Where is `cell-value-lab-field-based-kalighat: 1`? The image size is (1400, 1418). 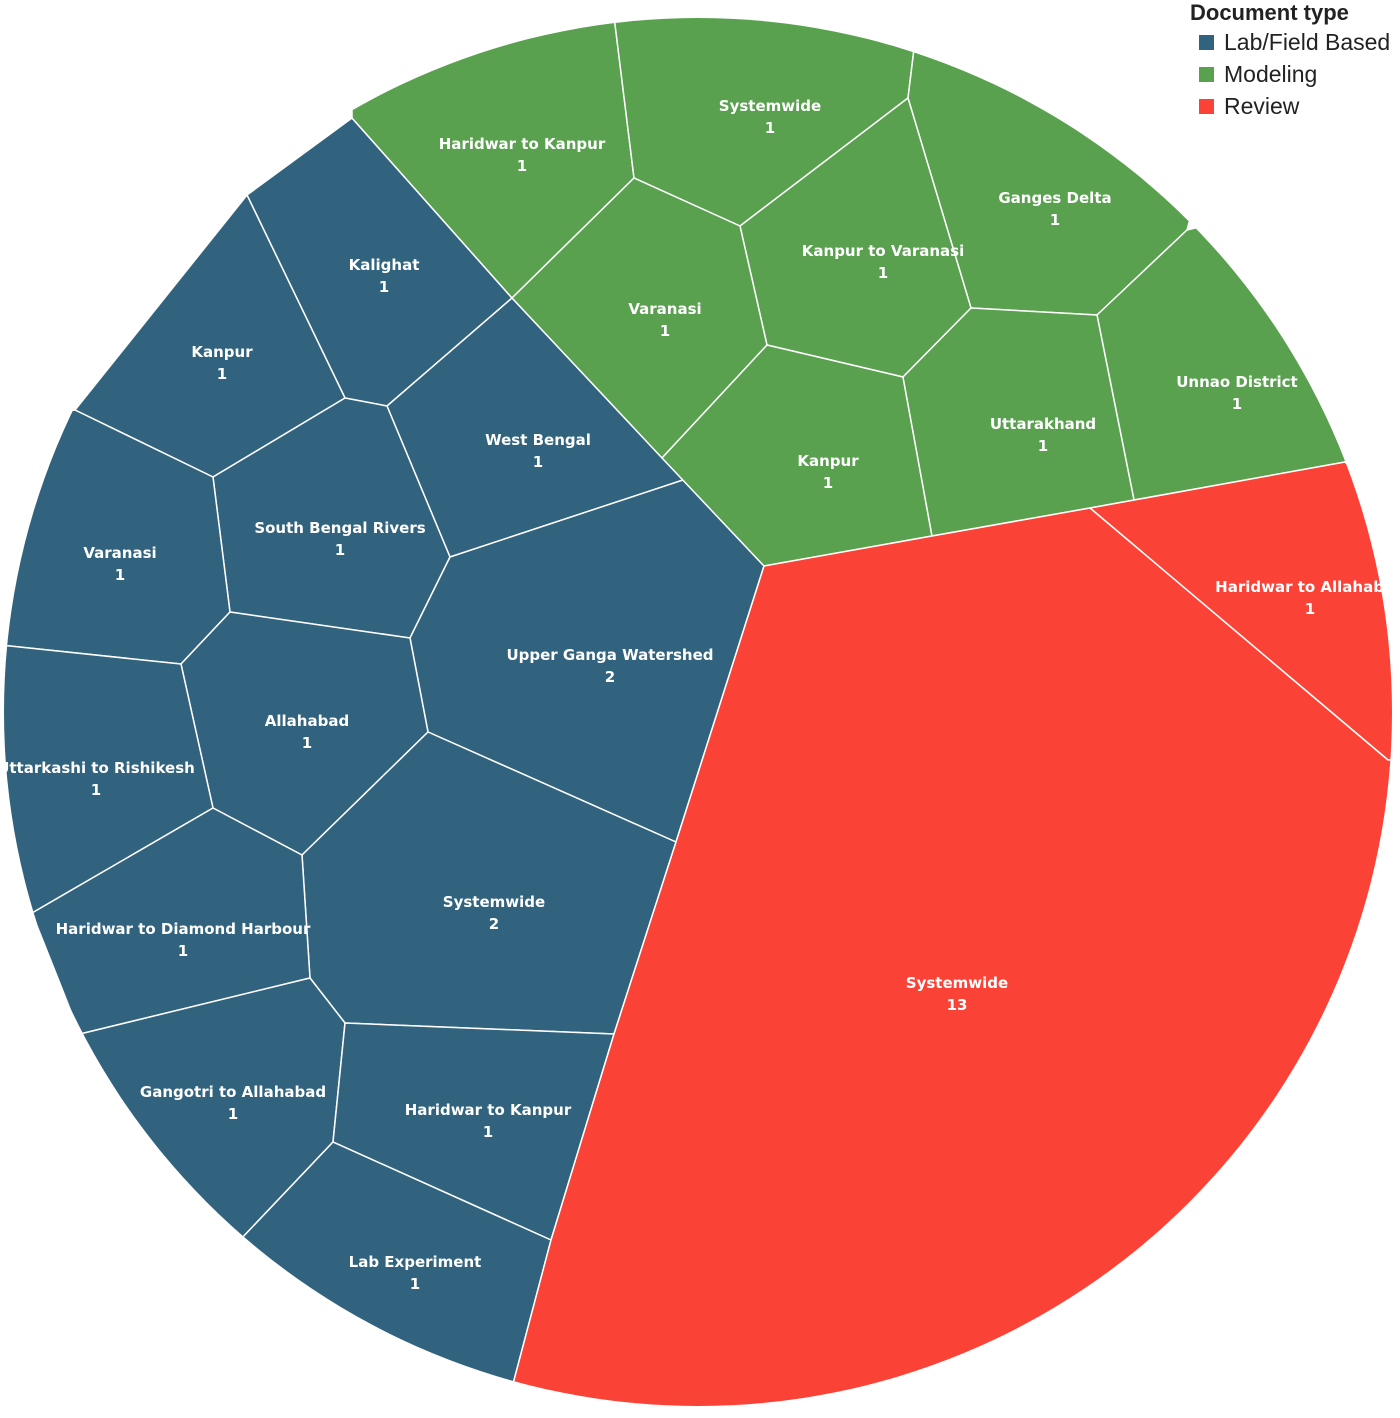
cell-value-lab-field-based-kalighat: 1 is located at coordinates (384, 287).